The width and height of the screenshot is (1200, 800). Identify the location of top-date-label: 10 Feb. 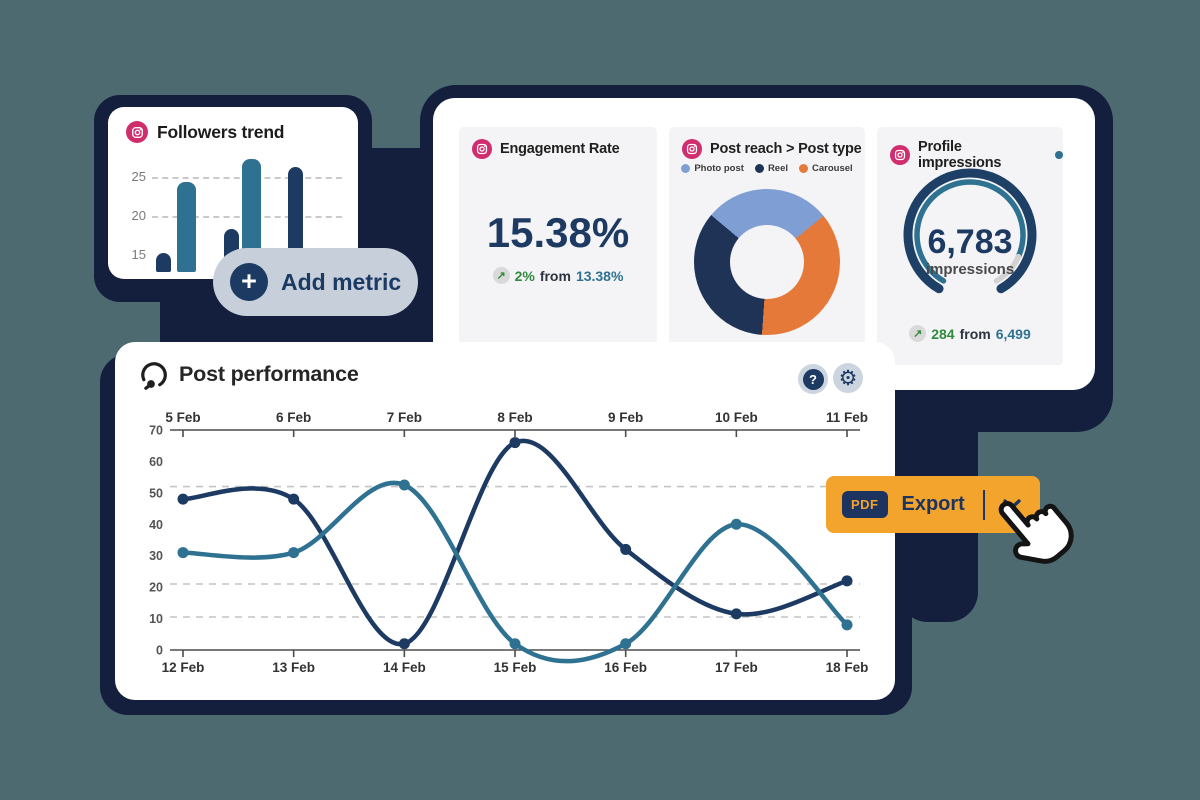
(736, 417).